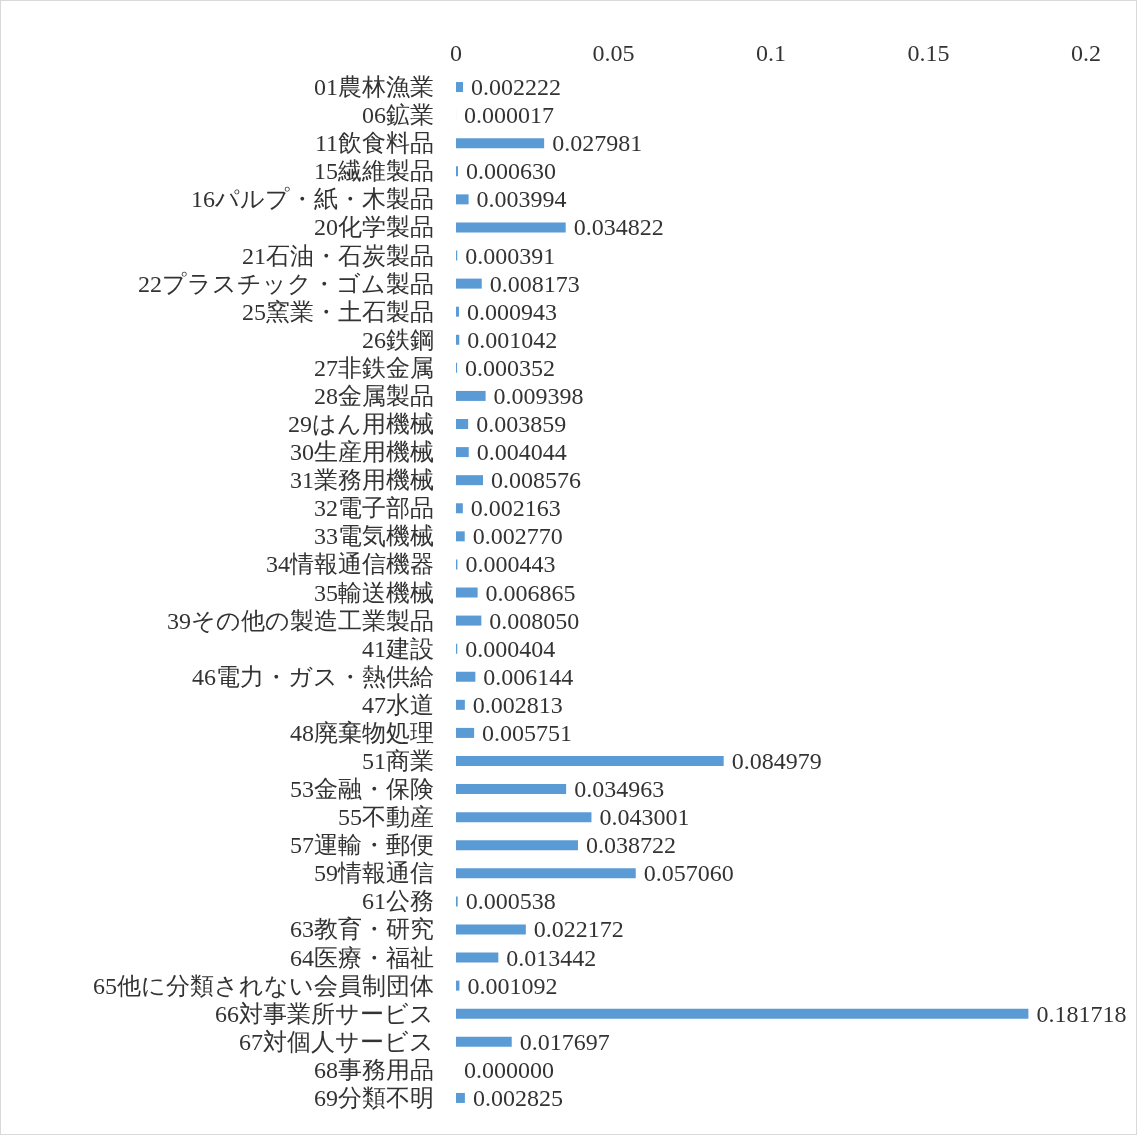 Image resolution: width=1137 pixels, height=1135 pixels. Describe the element at coordinates (362, 732) in the screenshot. I see `y-tick-label: 48廃棄物処理` at that location.